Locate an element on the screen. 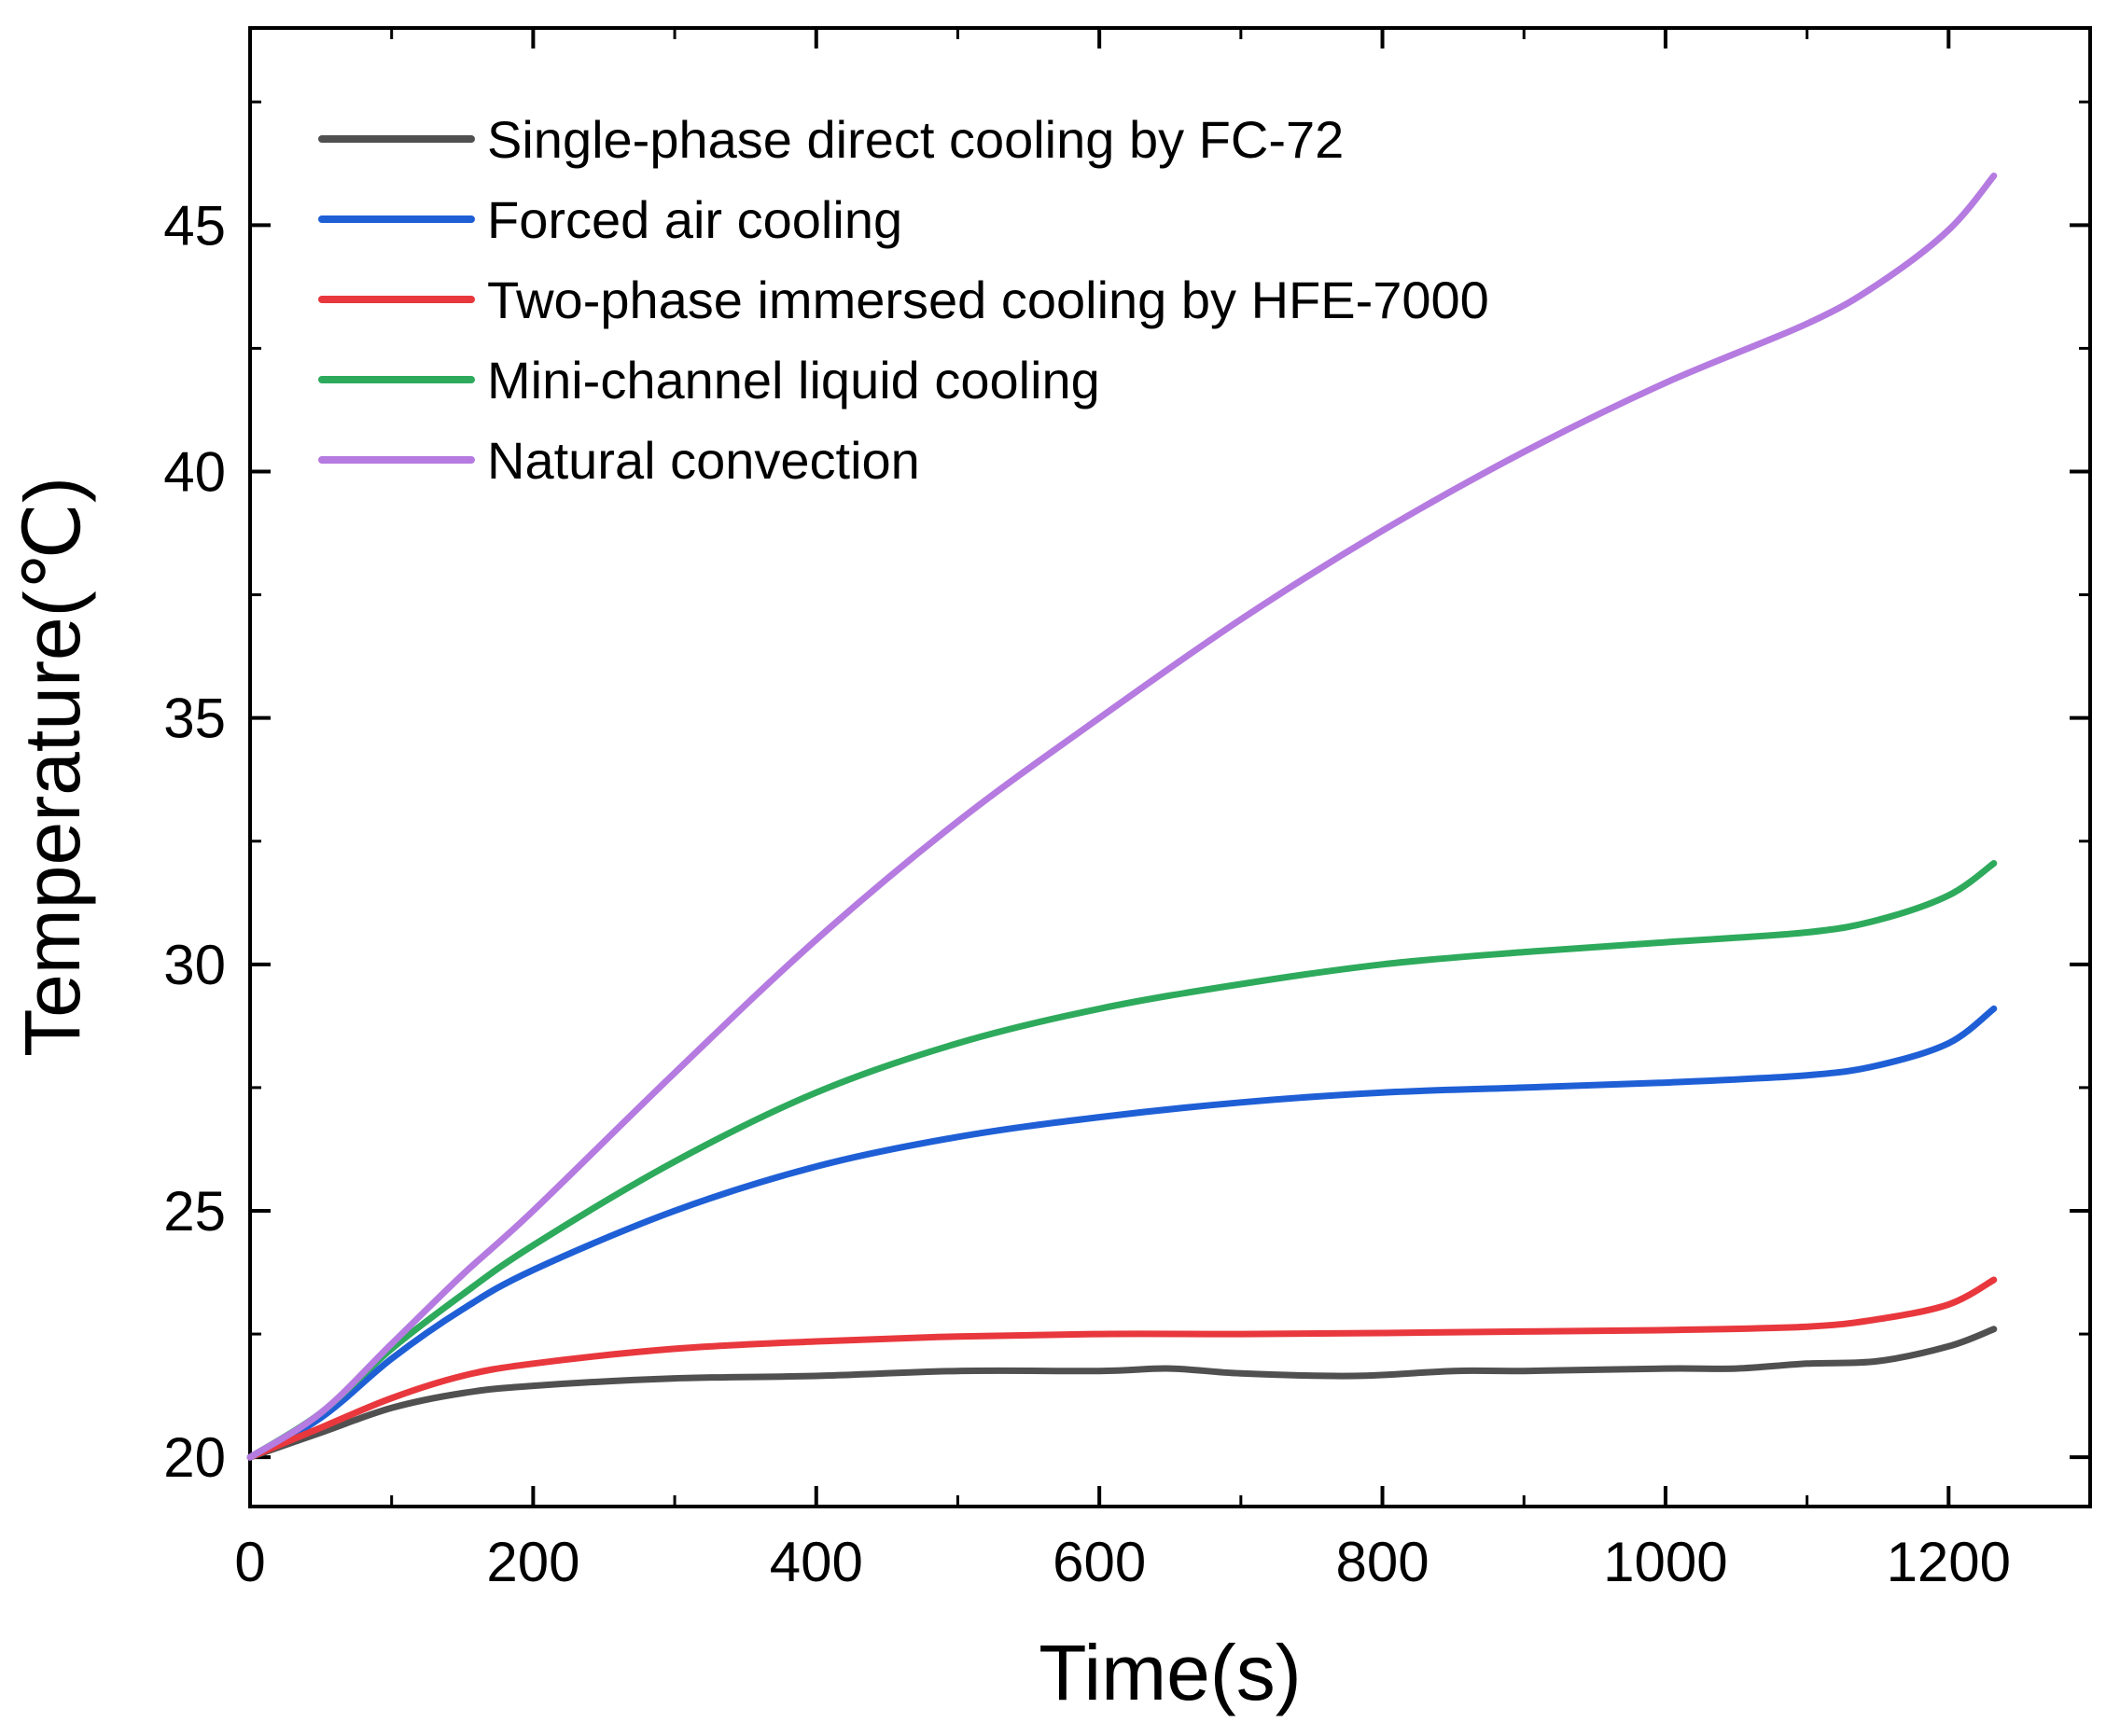 Image resolution: width=2120 pixels, height=1736 pixels. legend-label-4: Mini-channel liquid cooling is located at coordinates (793, 380).